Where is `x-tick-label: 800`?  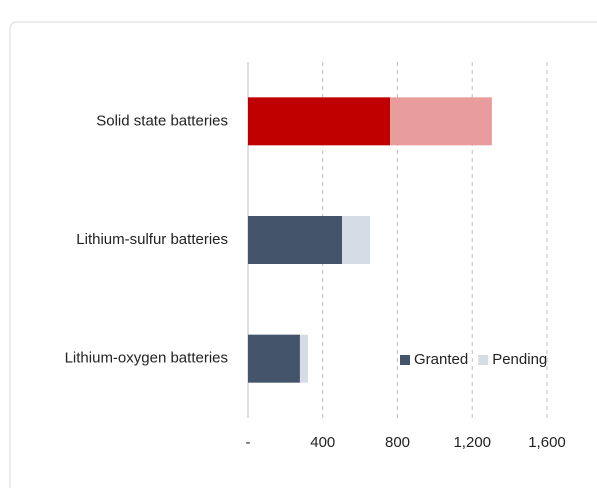
x-tick-label: 800 is located at coordinates (397, 442).